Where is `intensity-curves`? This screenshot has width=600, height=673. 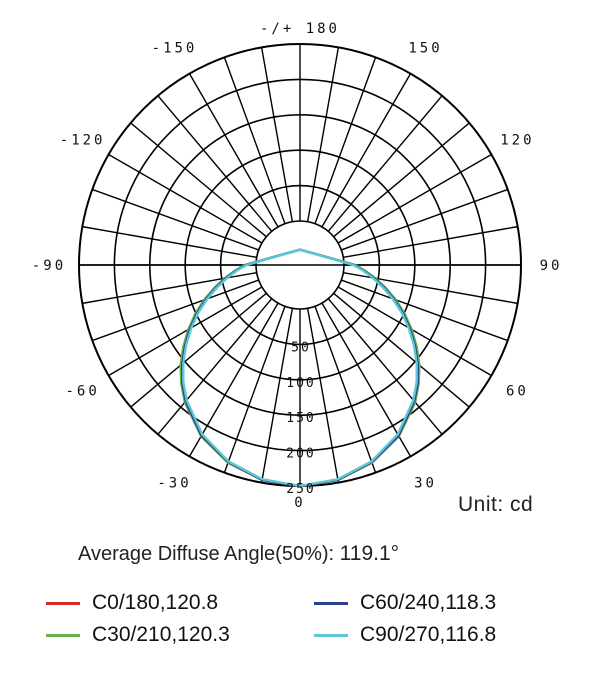
intensity-curves is located at coordinates (300, 368).